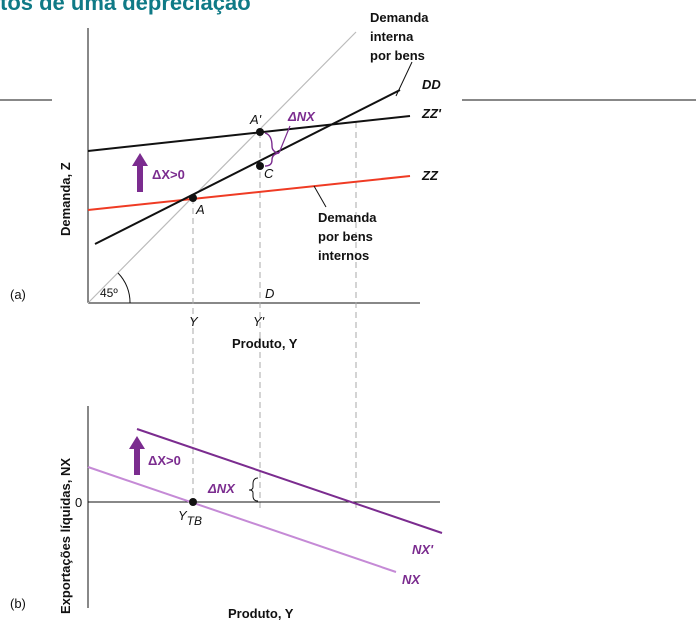 The image size is (696, 624). What do you see at coordinates (124, 288) in the screenshot?
I see `angle-arc` at bounding box center [124, 288].